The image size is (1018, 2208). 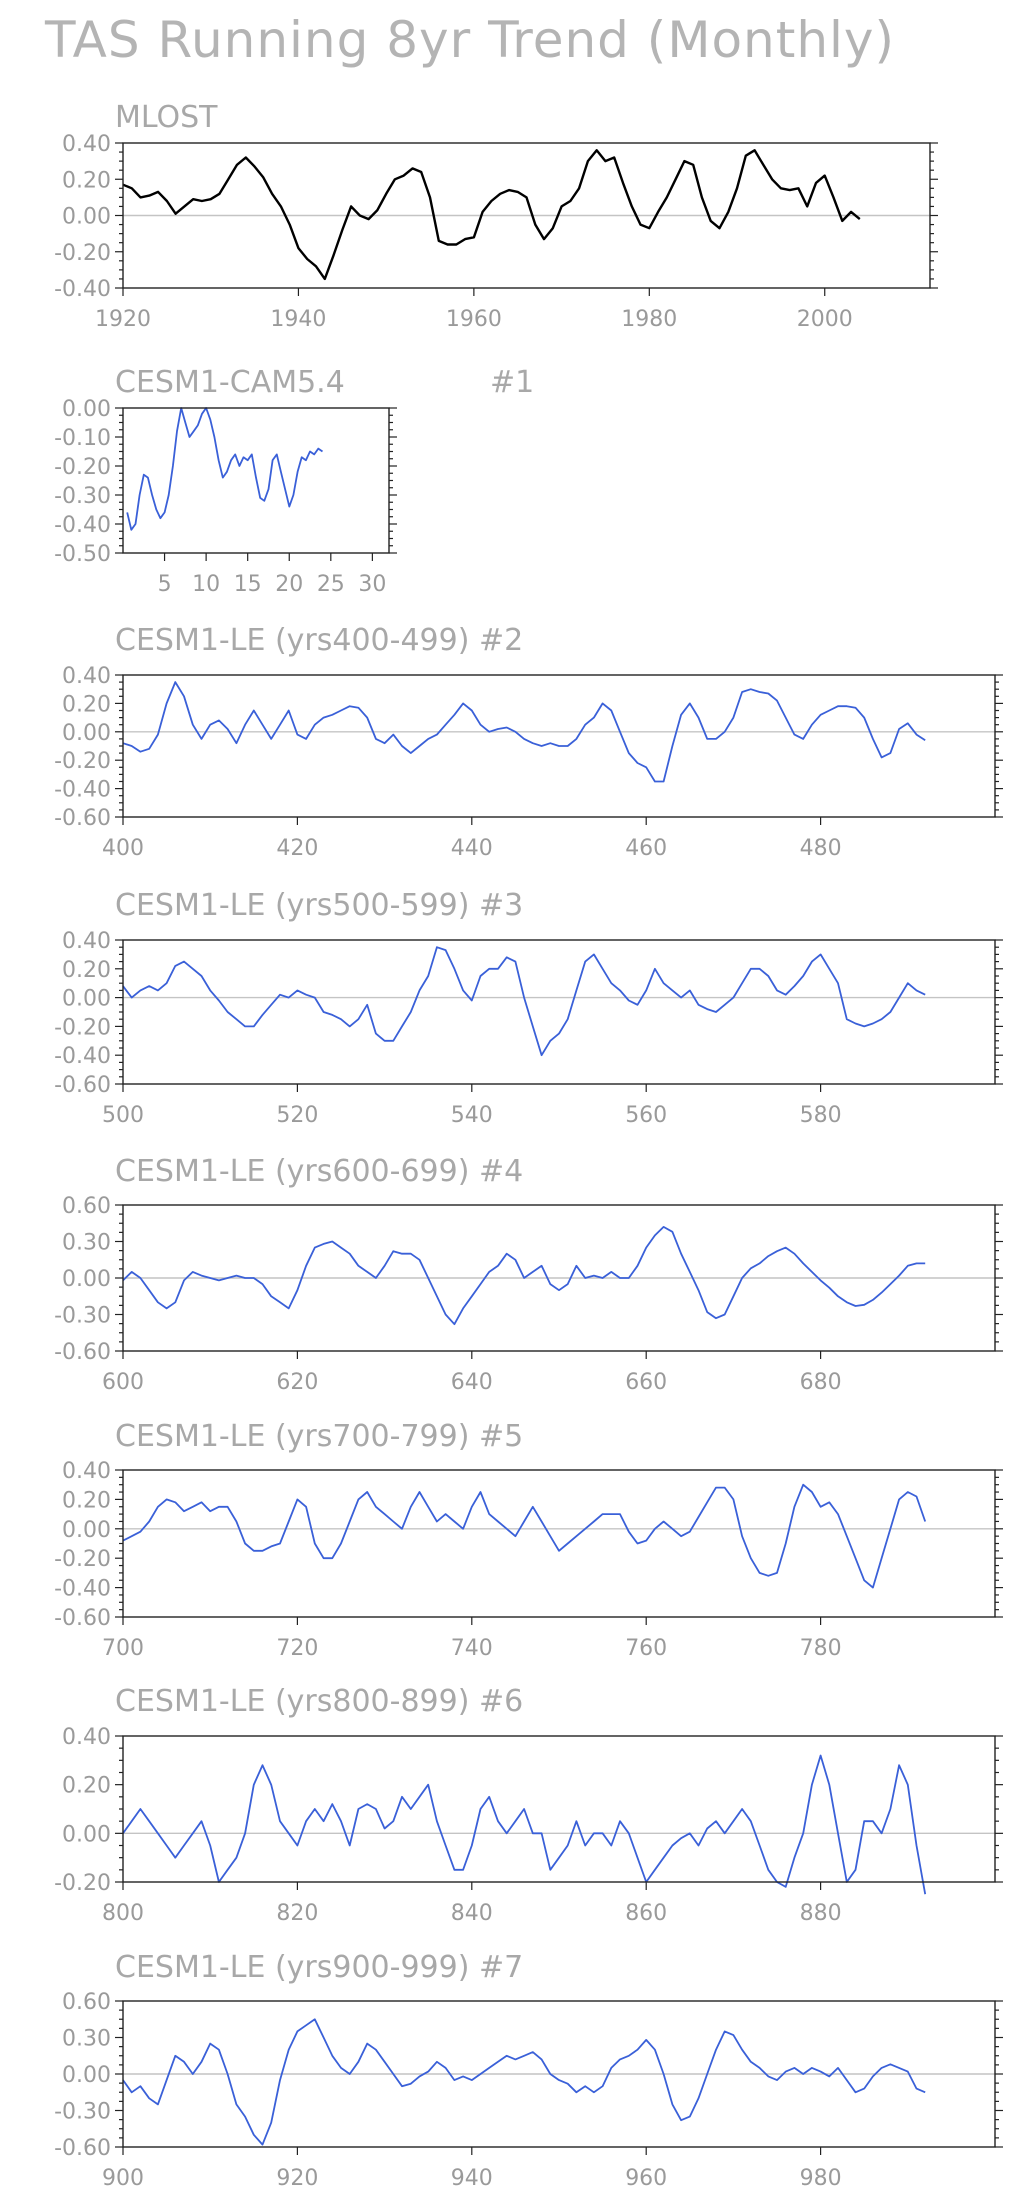 What do you see at coordinates (512, 382) in the screenshot?
I see `chart-2-subtitle: #1` at bounding box center [512, 382].